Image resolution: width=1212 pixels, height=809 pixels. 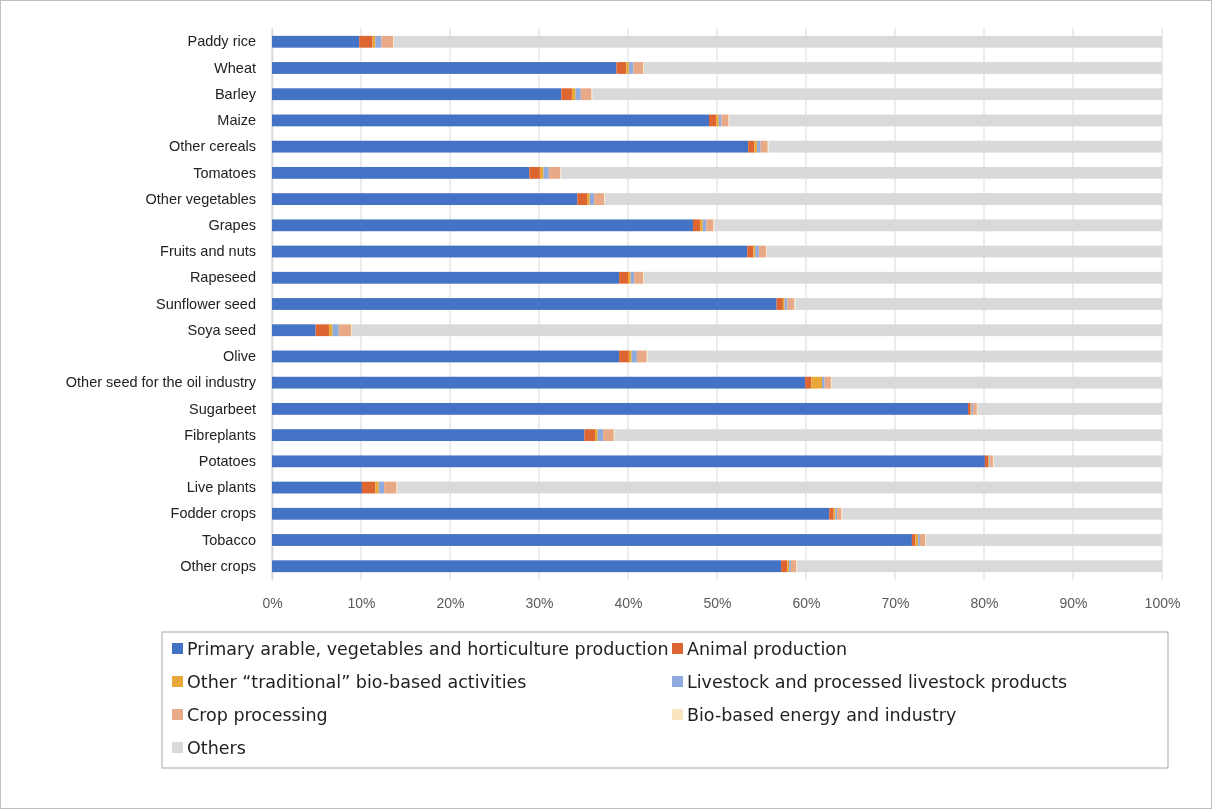 What do you see at coordinates (221, 329) in the screenshot?
I see `y-tick-label: Soya seed` at bounding box center [221, 329].